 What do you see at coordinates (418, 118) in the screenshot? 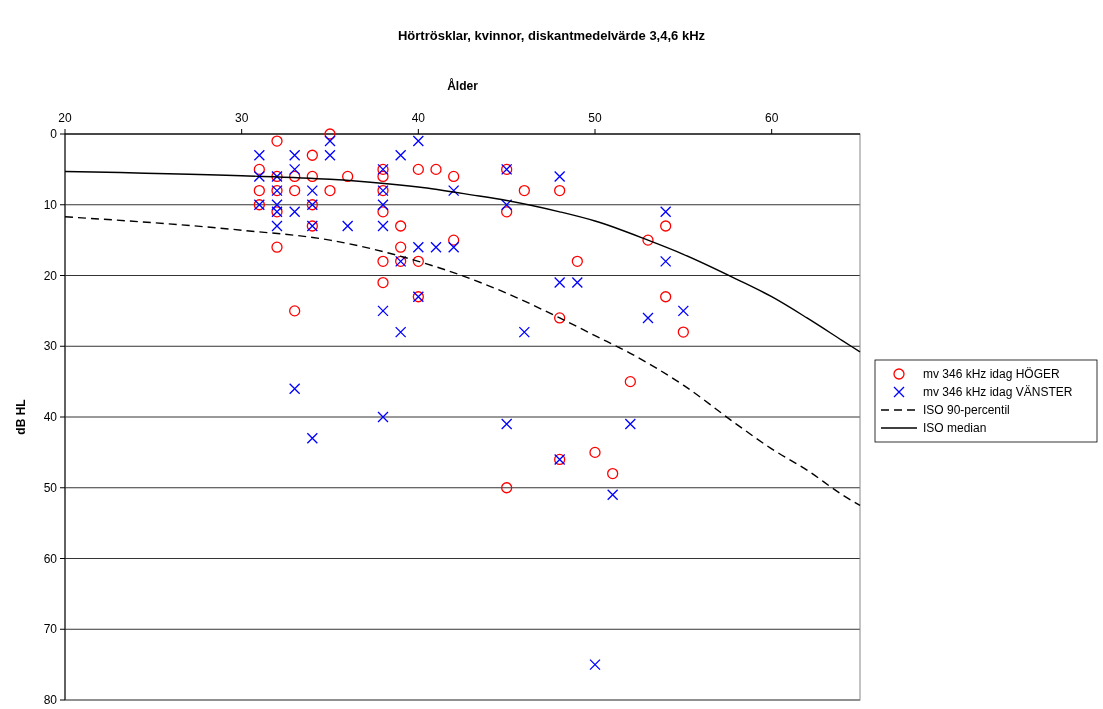
I see `x-tick-label: 40` at bounding box center [418, 118].